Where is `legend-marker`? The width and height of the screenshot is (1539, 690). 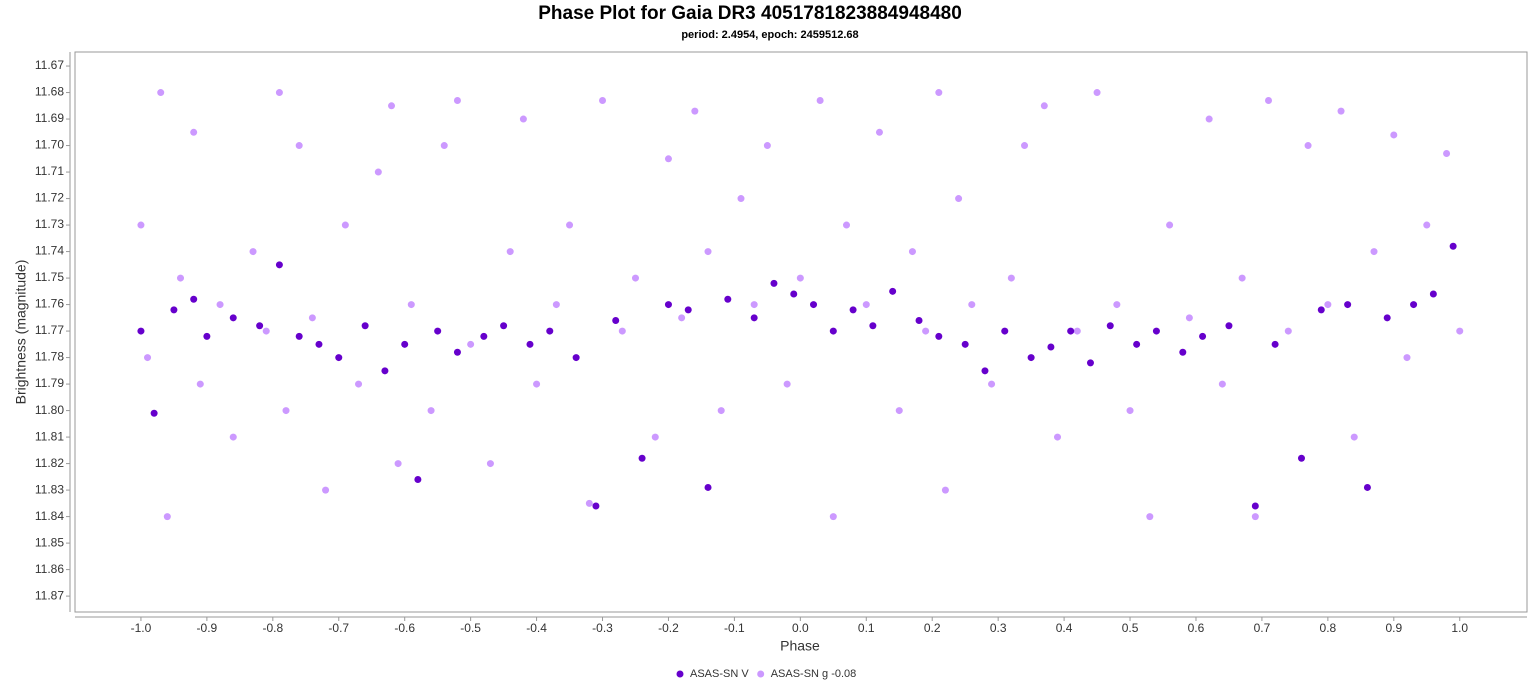 legend-marker is located at coordinates (761, 674).